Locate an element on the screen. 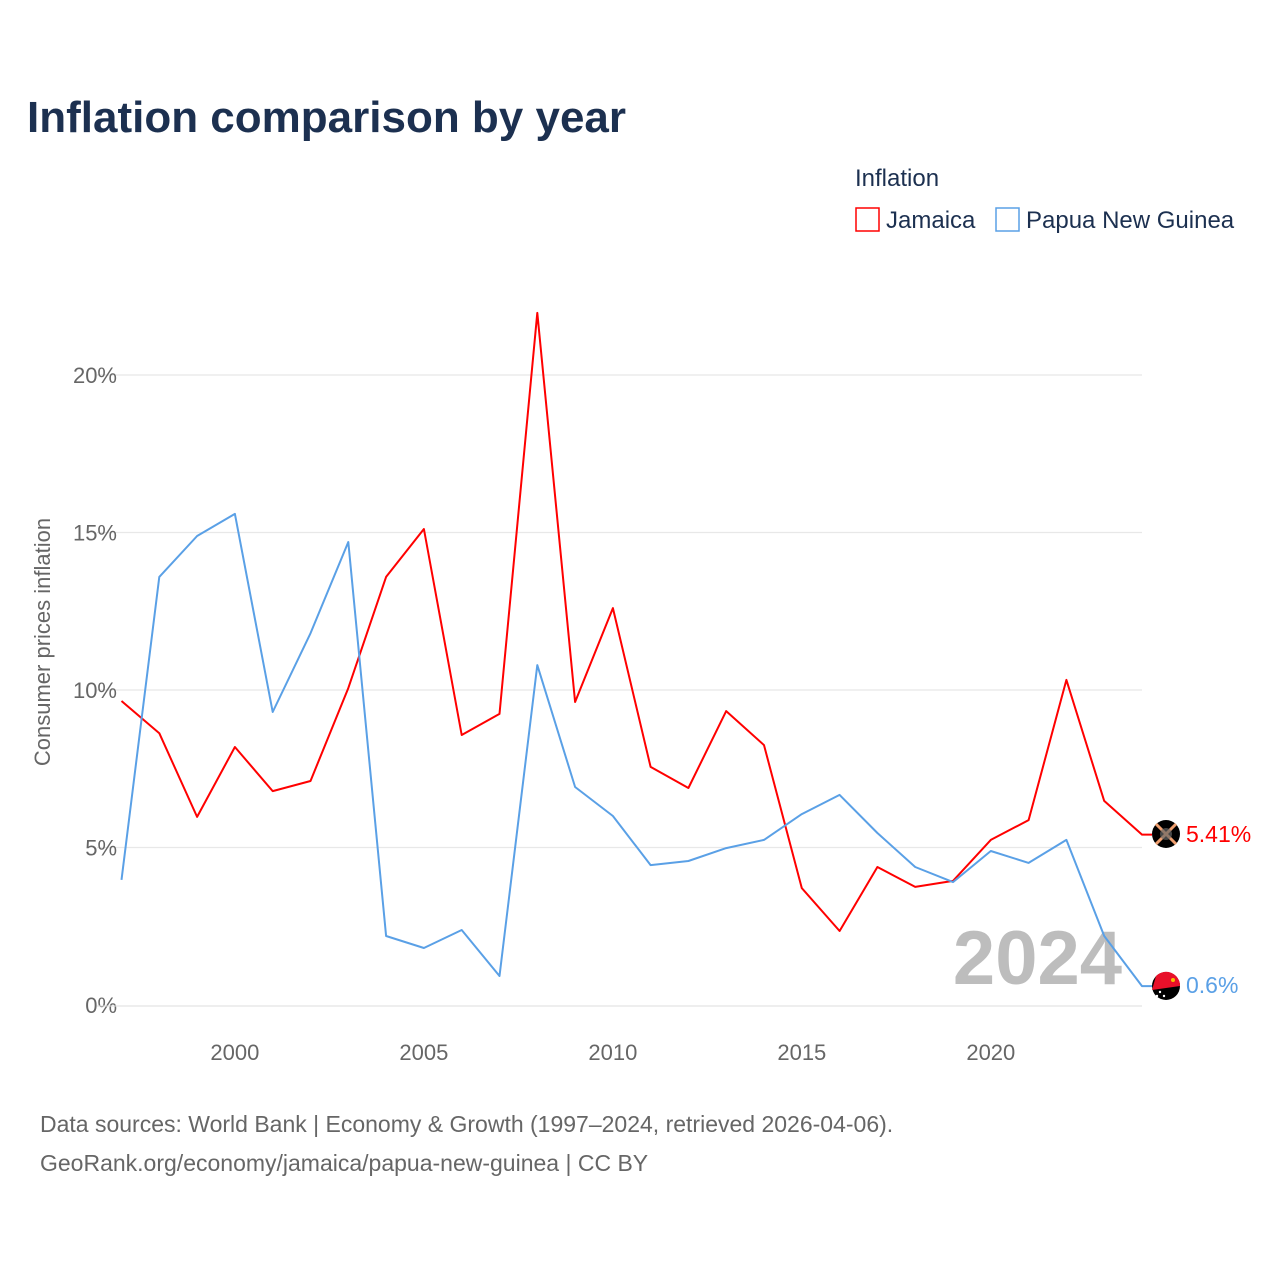 The image size is (1280, 1280). legend-label-jamaica: Jamaica is located at coordinates (931, 220).